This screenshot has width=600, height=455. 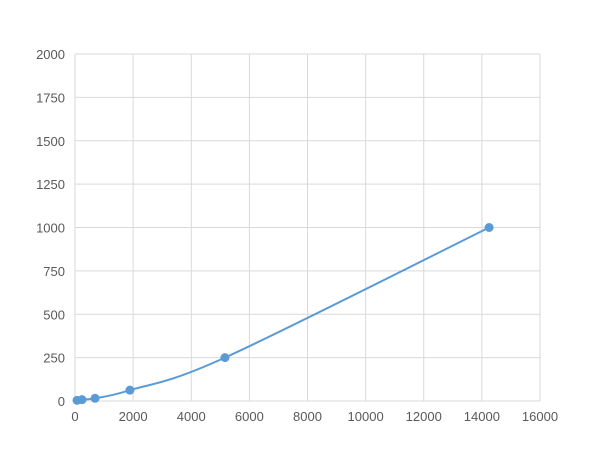 What do you see at coordinates (424, 416) in the screenshot?
I see `x-tick-label: 12000` at bounding box center [424, 416].